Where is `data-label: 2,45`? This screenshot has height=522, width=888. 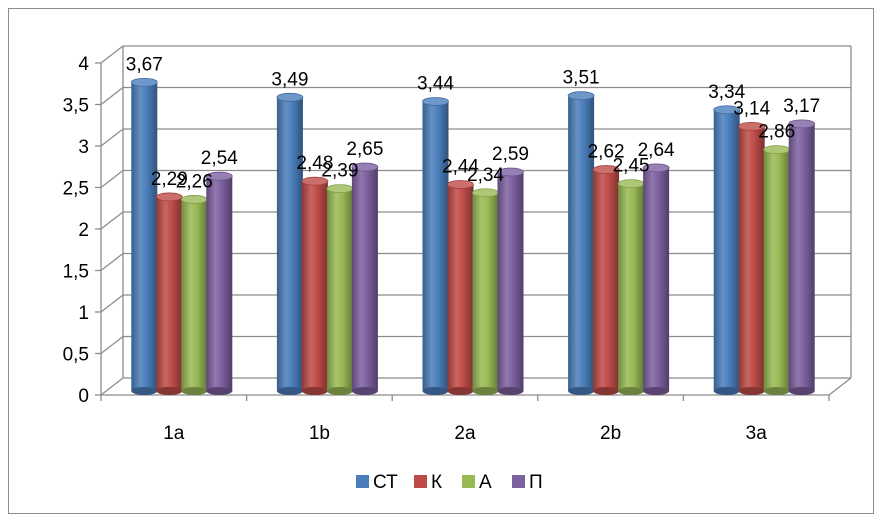
data-label: 2,45 is located at coordinates (631, 166).